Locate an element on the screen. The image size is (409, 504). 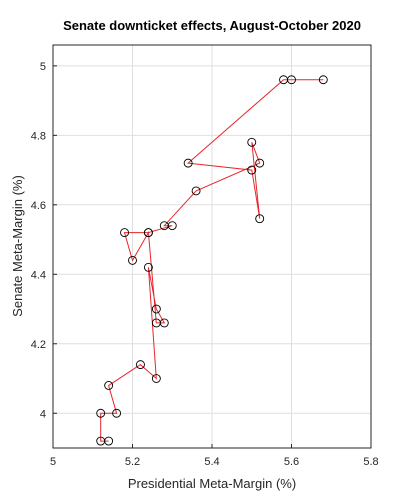
y-tick-label: 4 is located at coordinates (43, 414).